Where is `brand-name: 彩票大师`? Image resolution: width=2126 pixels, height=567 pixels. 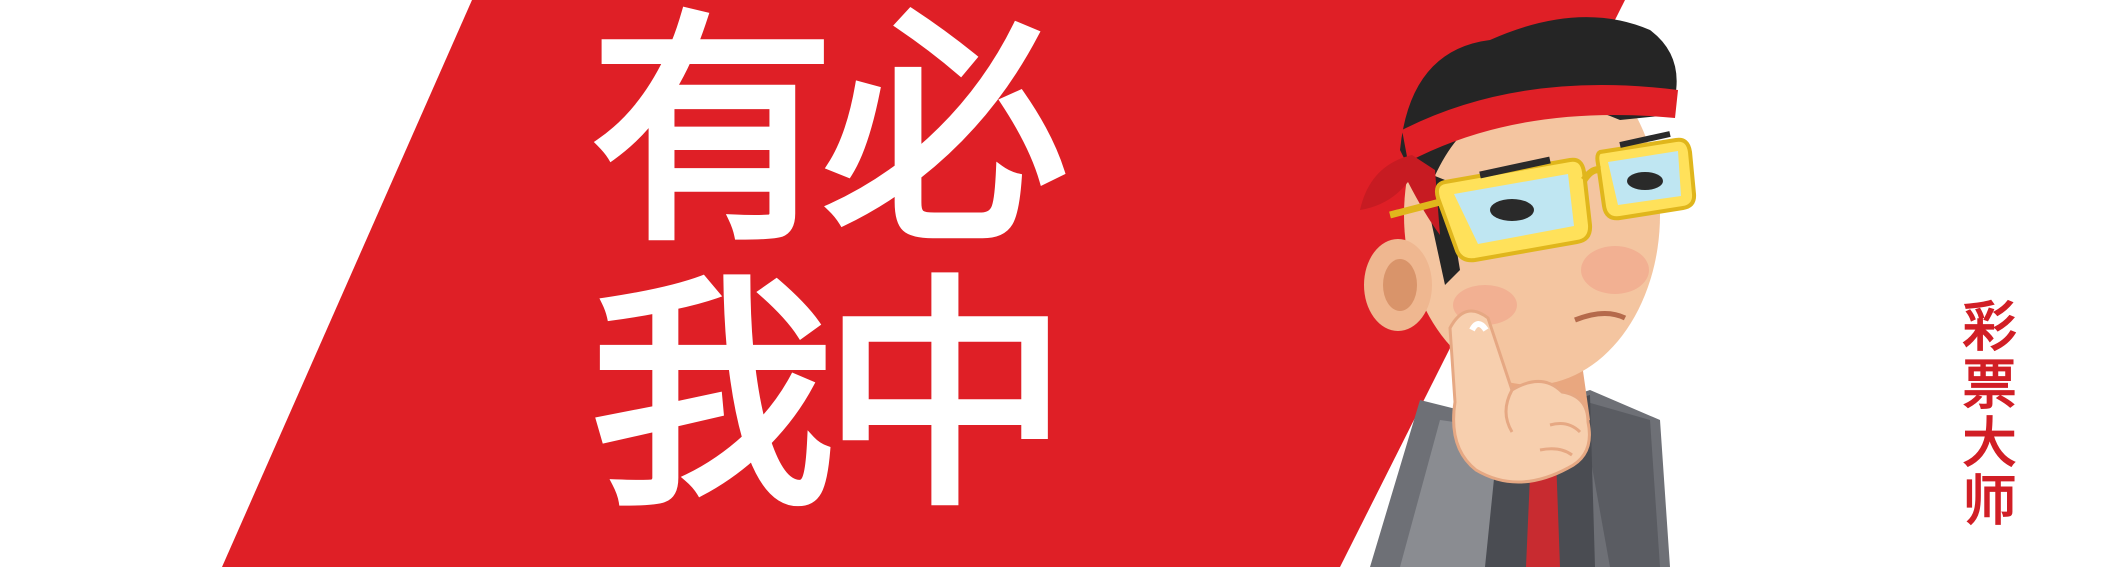
brand-name: 彩票大师 is located at coordinates (1985, 414).